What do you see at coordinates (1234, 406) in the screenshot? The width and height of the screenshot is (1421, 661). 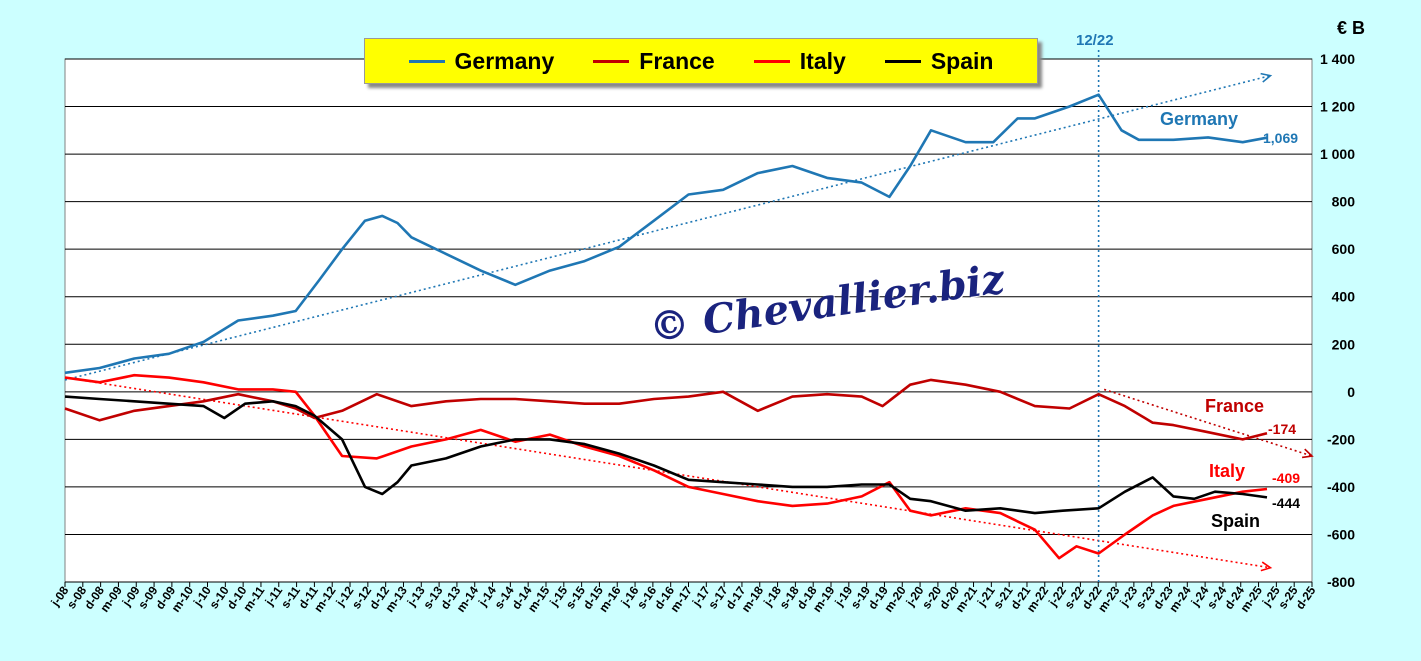 I see `france-annotation-name: France` at bounding box center [1234, 406].